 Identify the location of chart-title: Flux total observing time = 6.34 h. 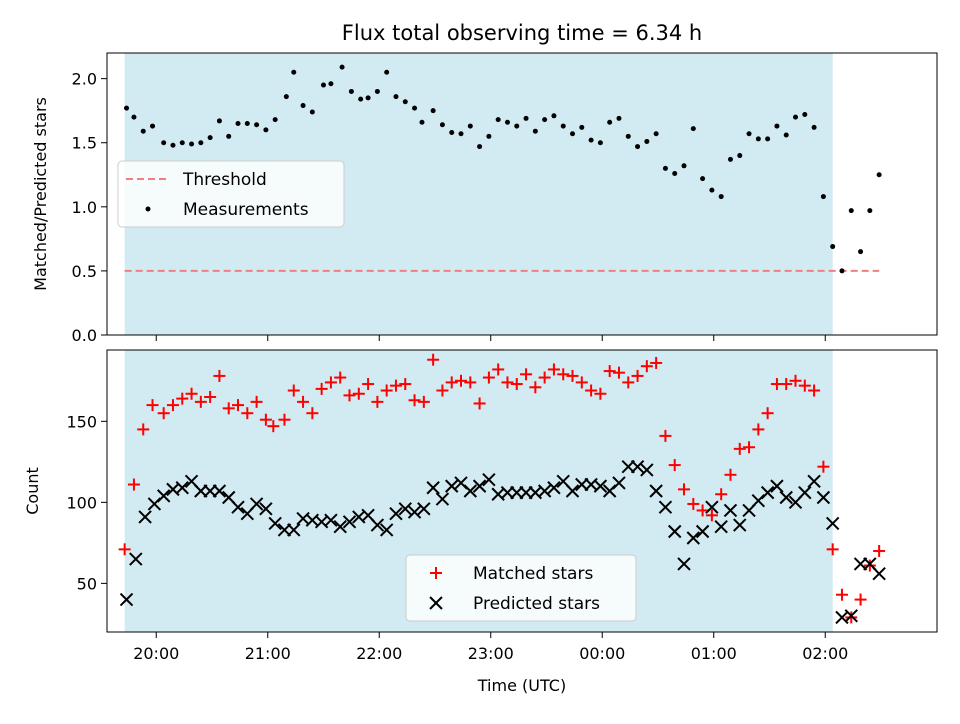
(522, 33).